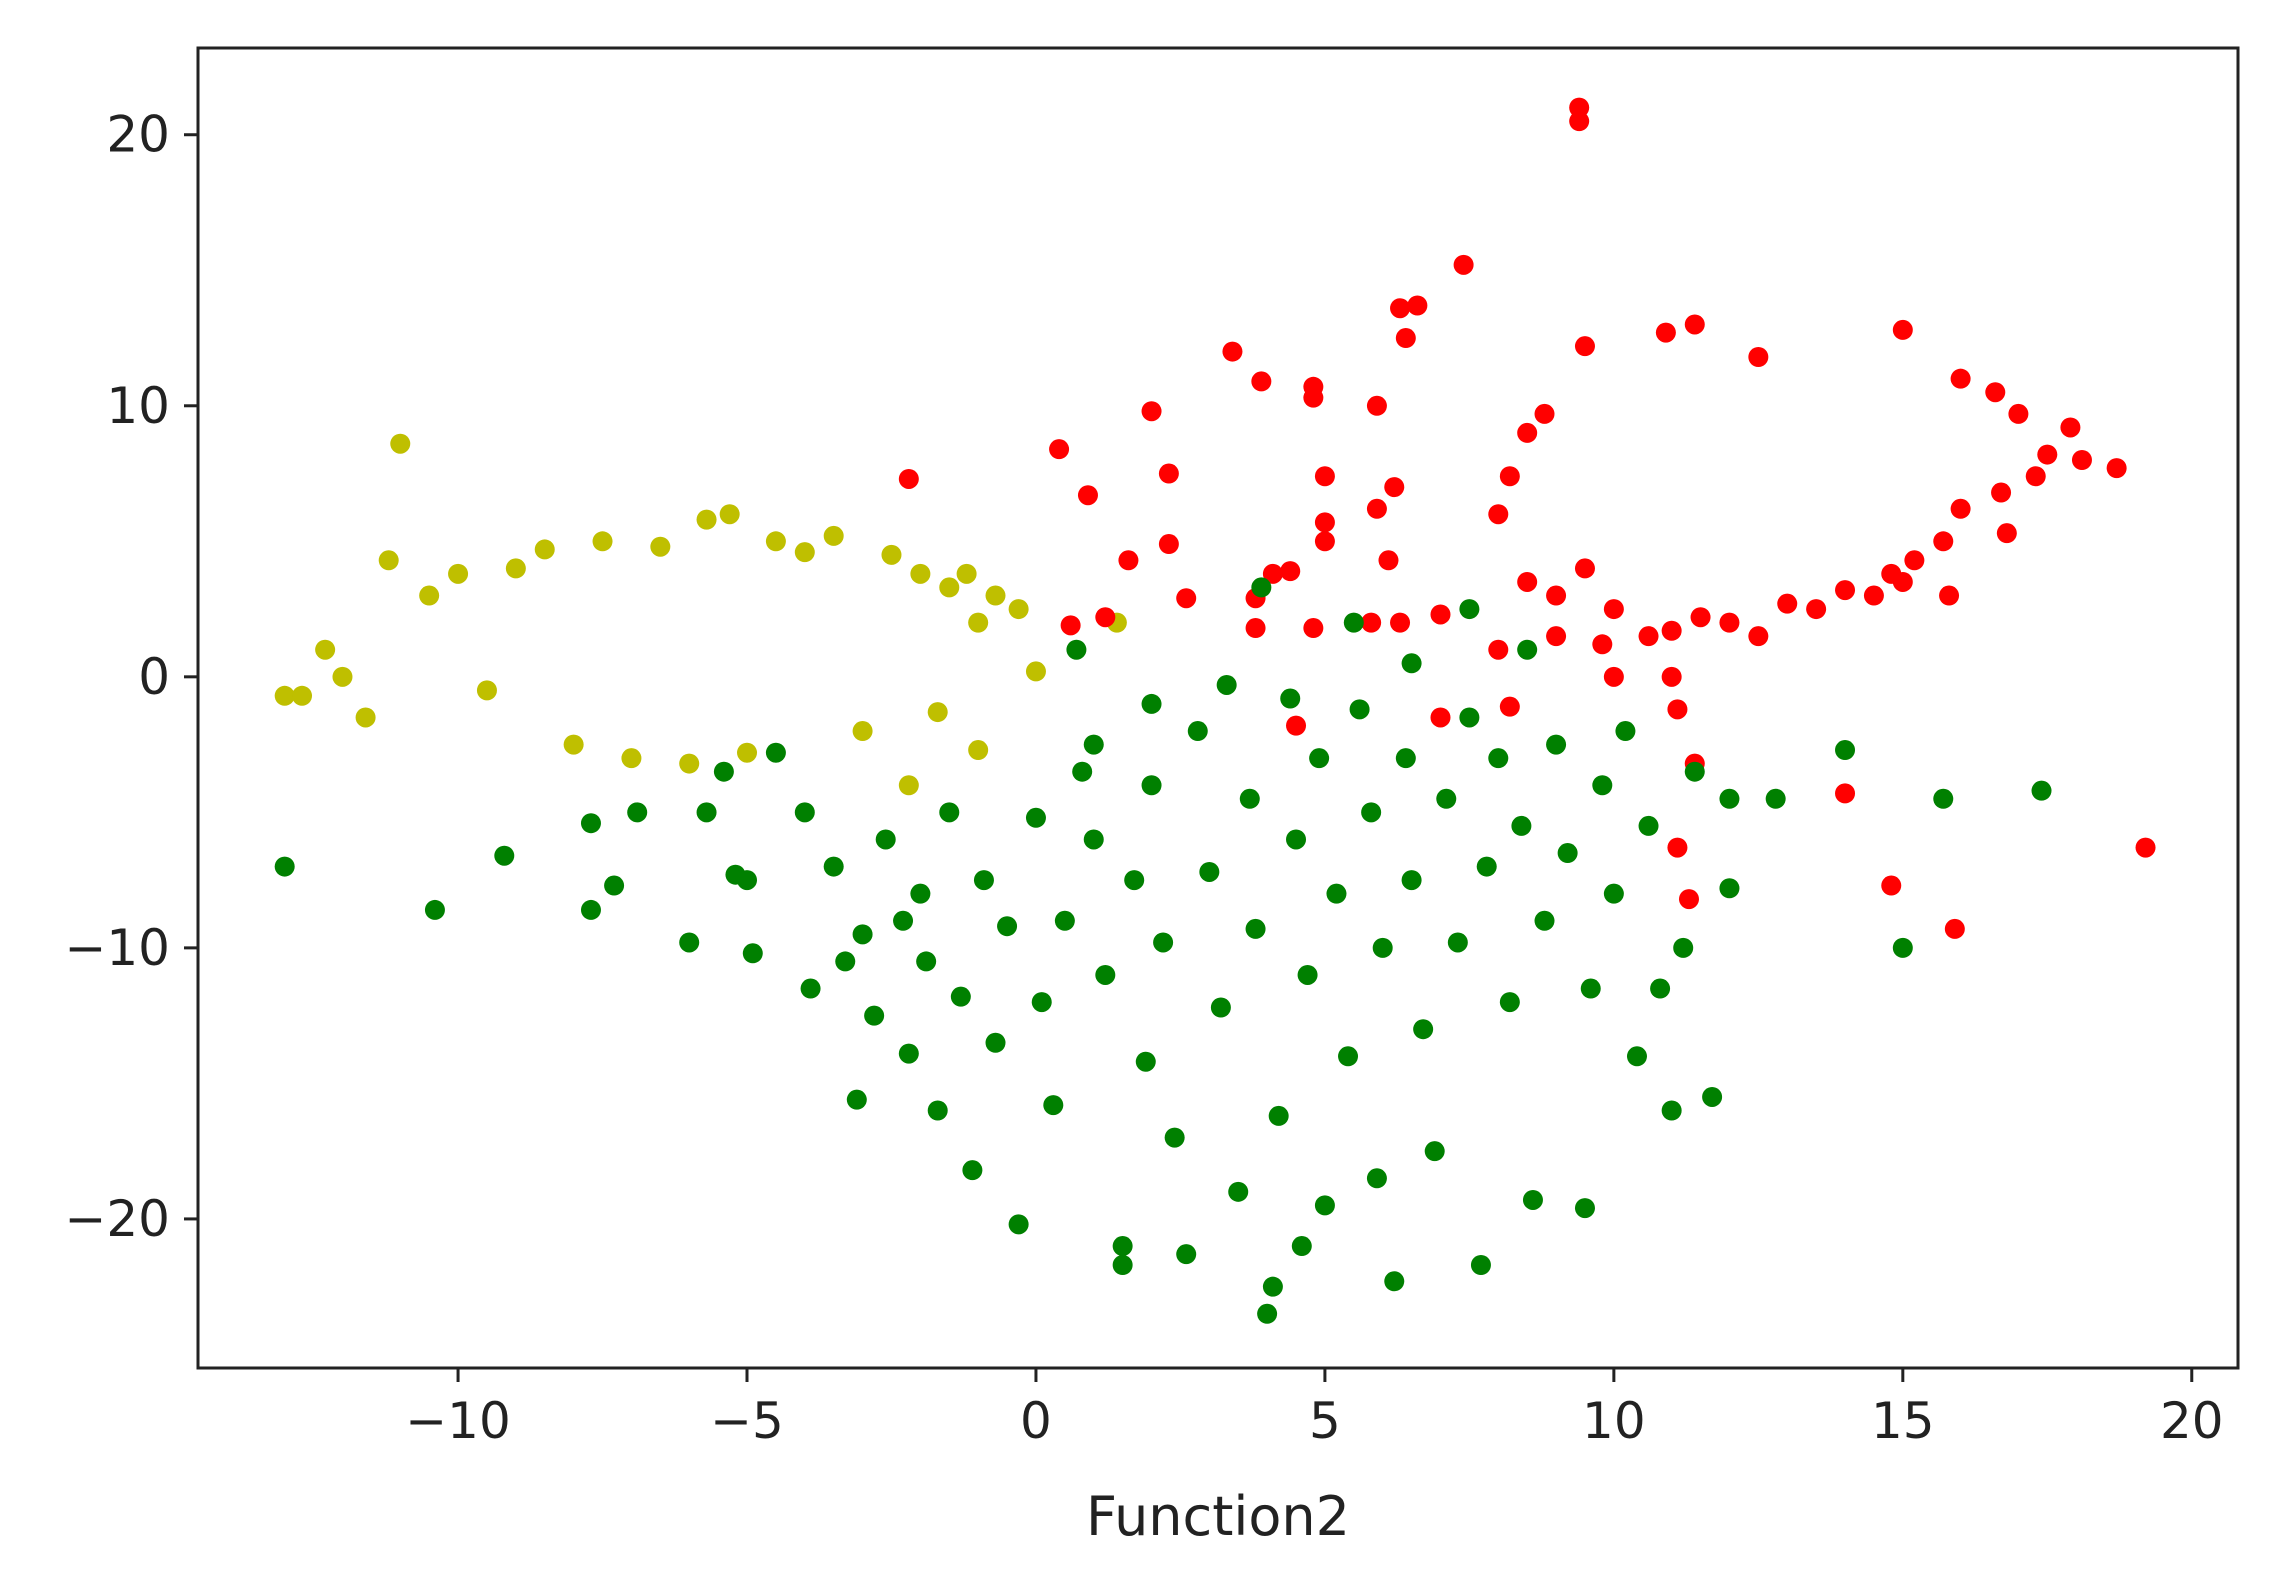 Image resolution: width=2269 pixels, height=1570 pixels. What do you see at coordinates (117, 1219) in the screenshot?
I see `y-tick-label: −20` at bounding box center [117, 1219].